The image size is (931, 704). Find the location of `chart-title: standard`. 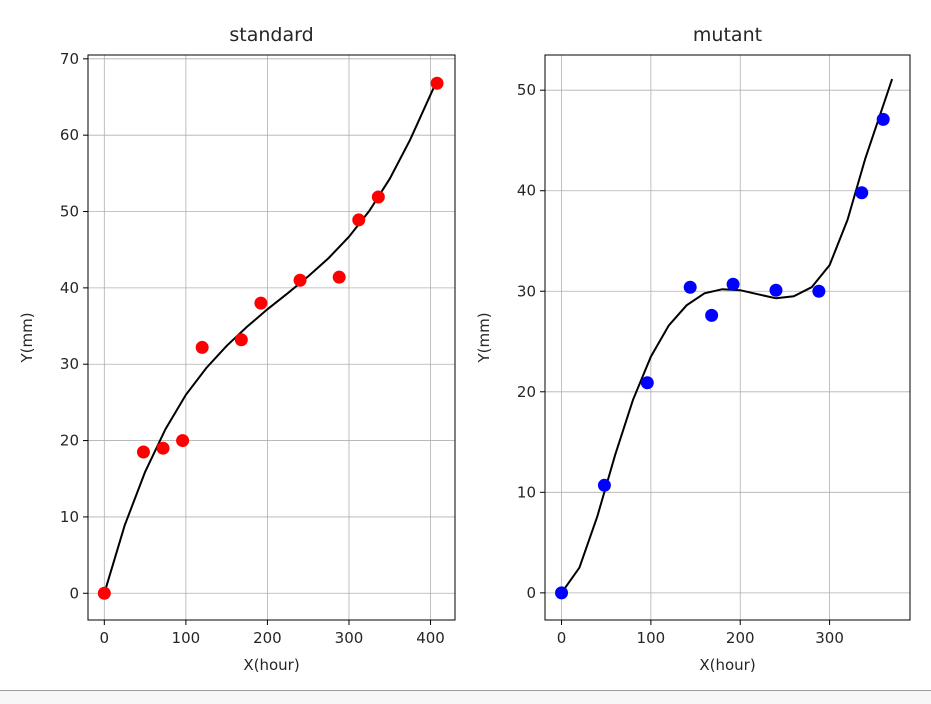

chart-title: standard is located at coordinates (271, 35).